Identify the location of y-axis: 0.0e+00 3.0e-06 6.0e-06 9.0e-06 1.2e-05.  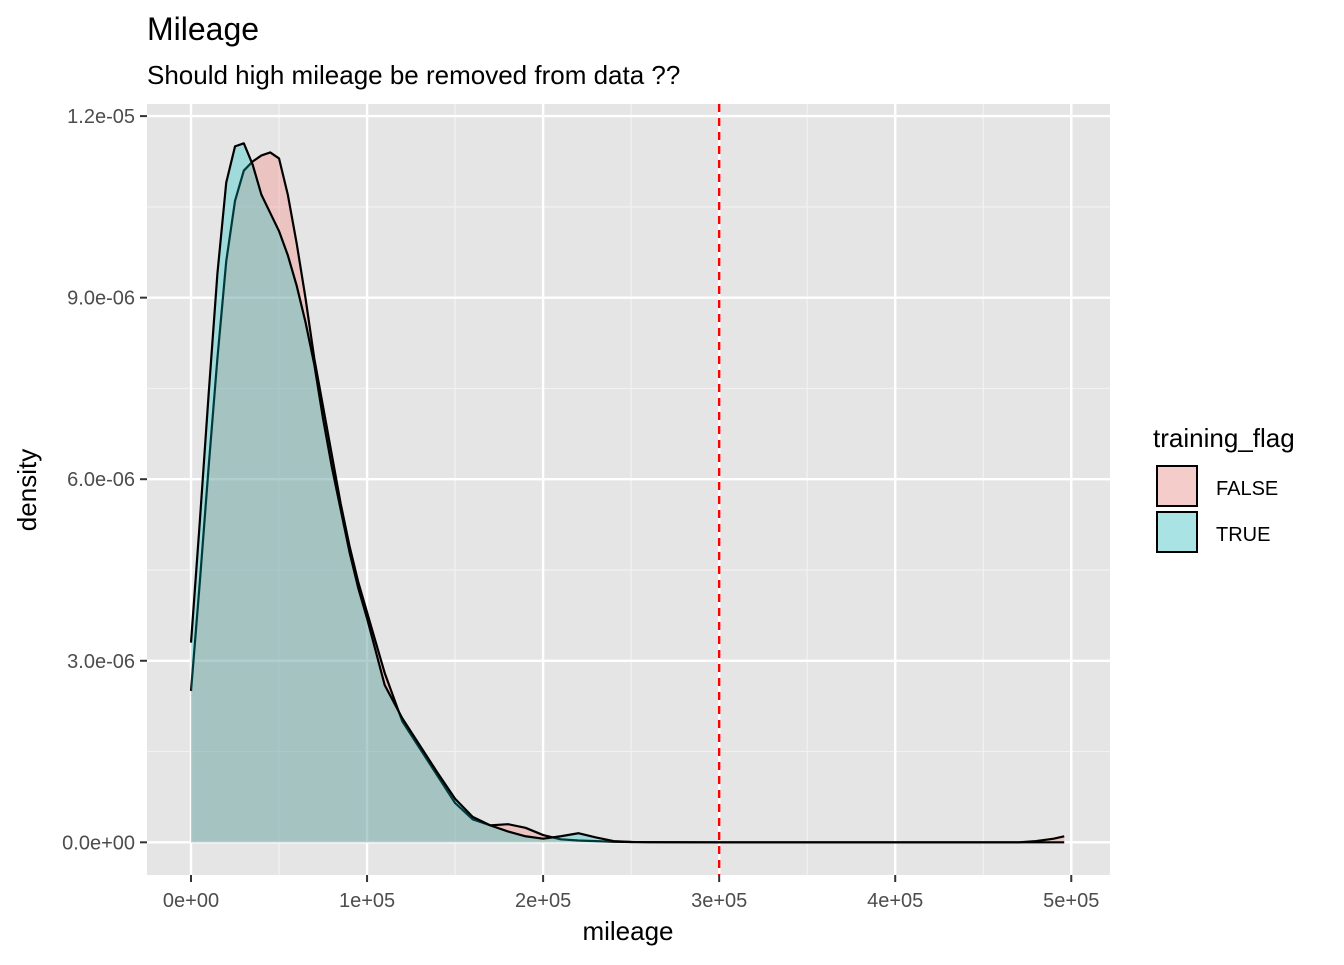
(104, 480).